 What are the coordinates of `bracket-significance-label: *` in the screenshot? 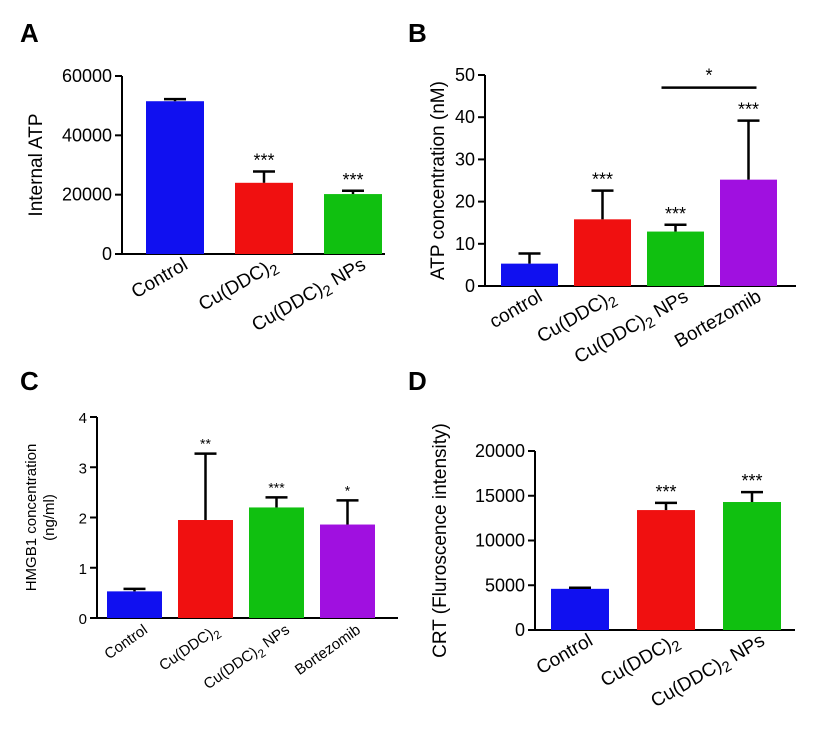 It's located at (708, 76).